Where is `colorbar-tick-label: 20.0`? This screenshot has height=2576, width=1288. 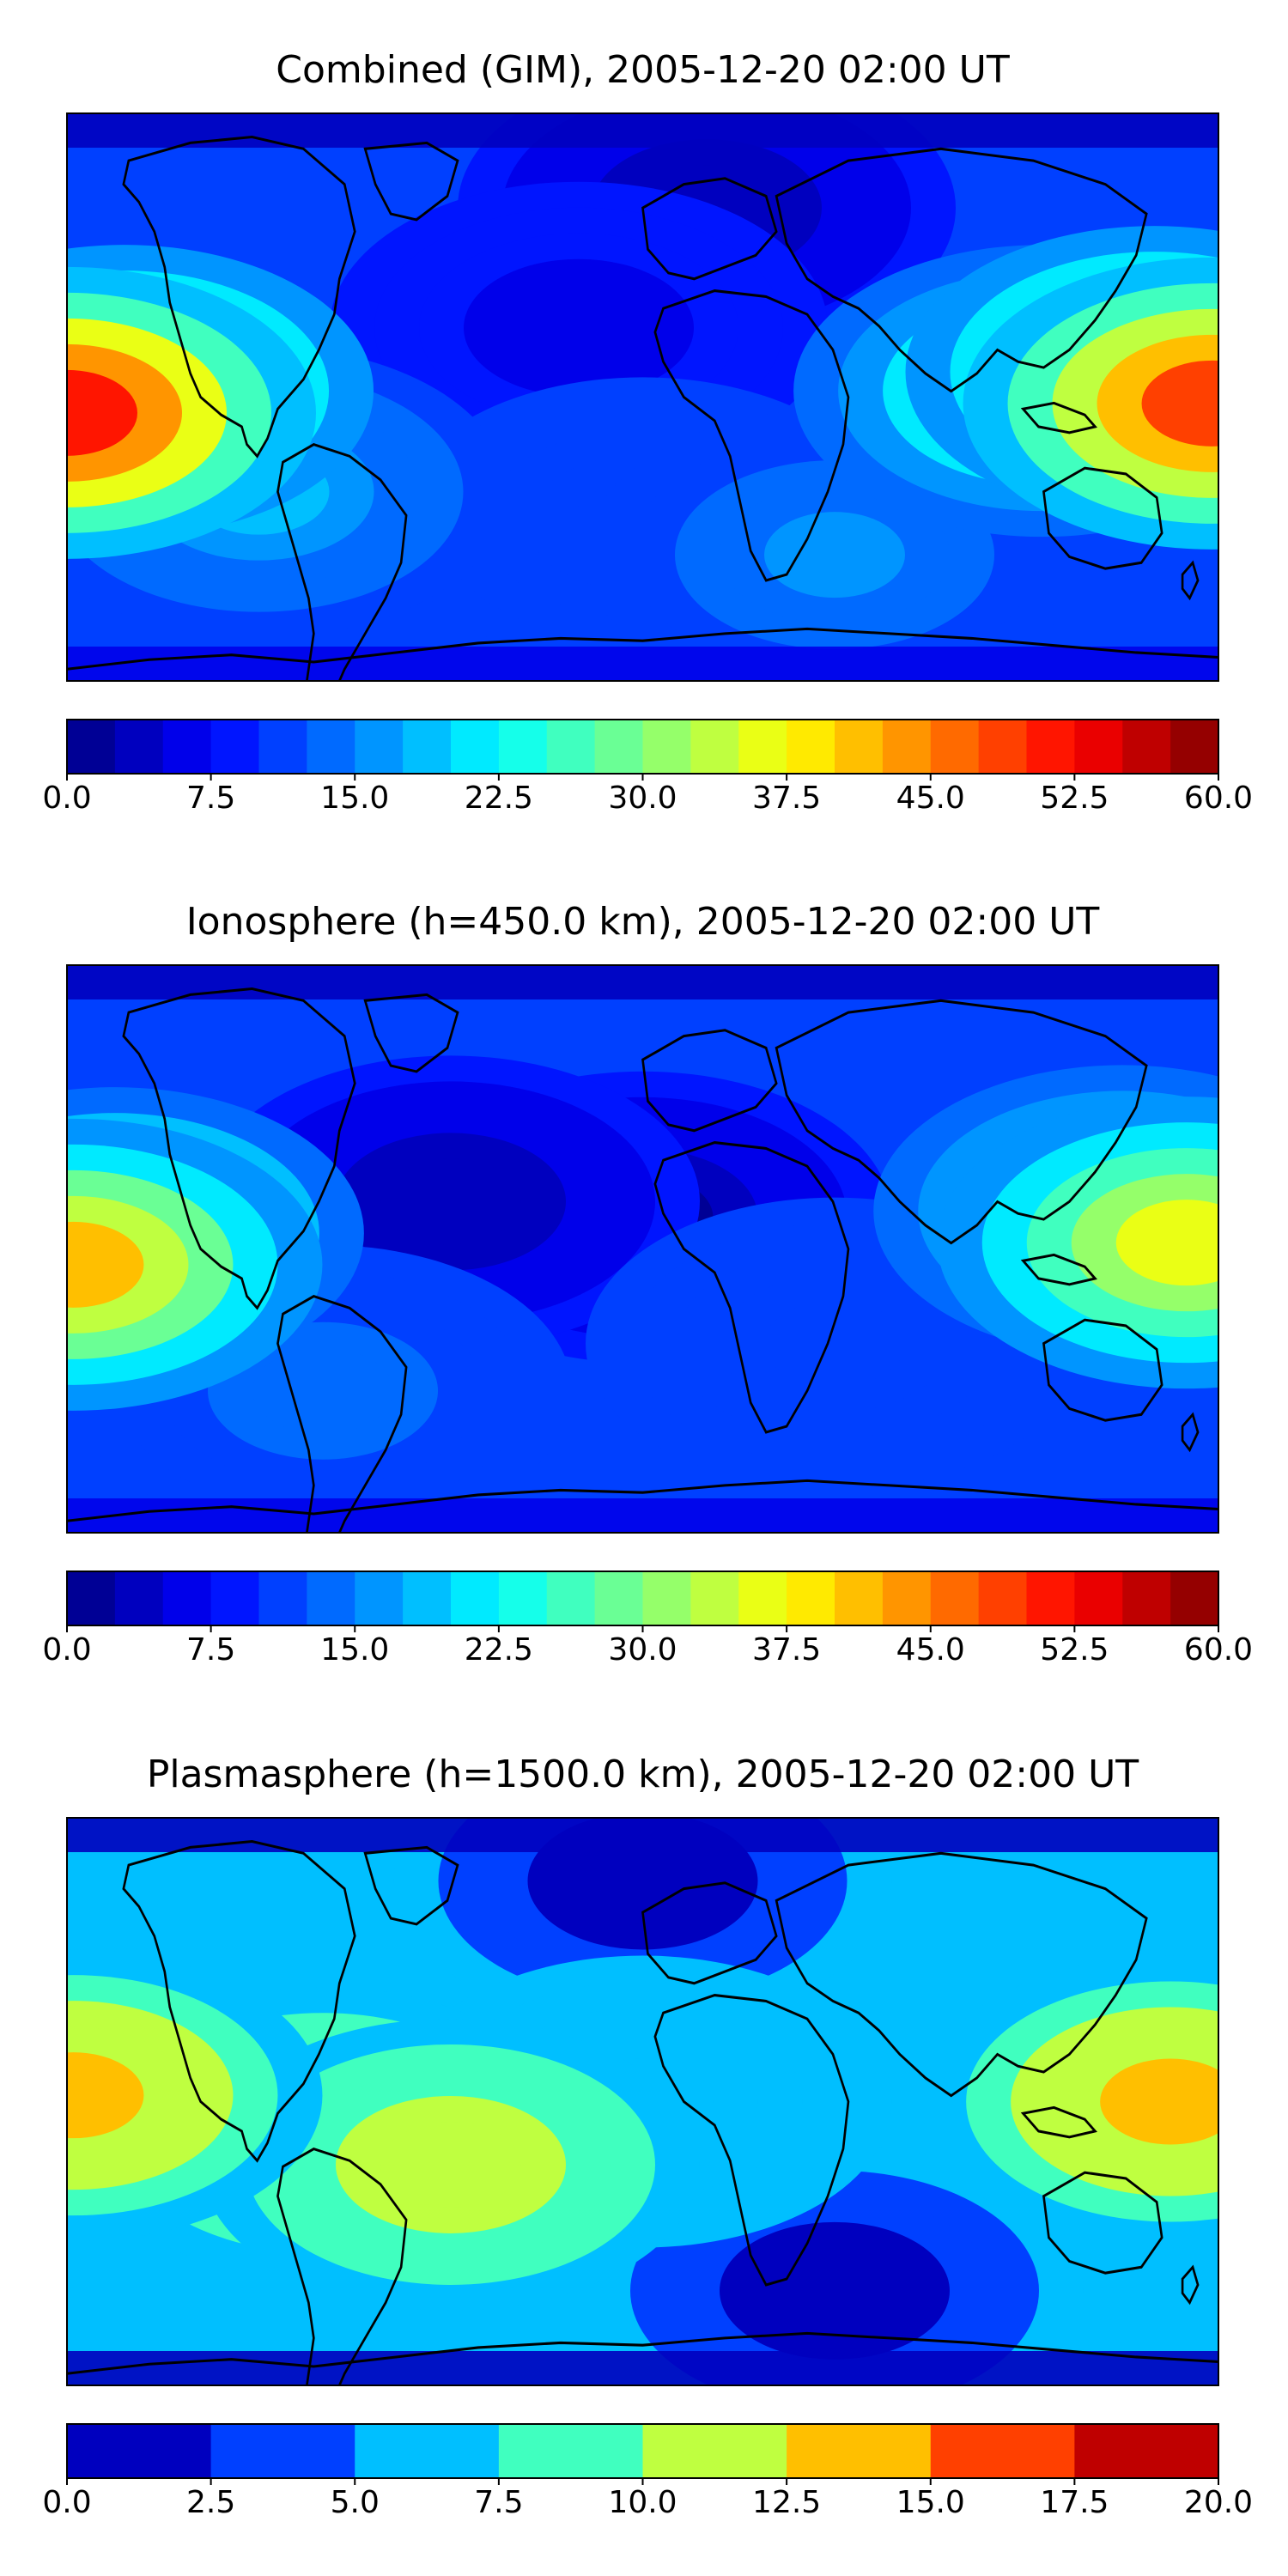 colorbar-tick-label: 20.0 is located at coordinates (1218, 2502).